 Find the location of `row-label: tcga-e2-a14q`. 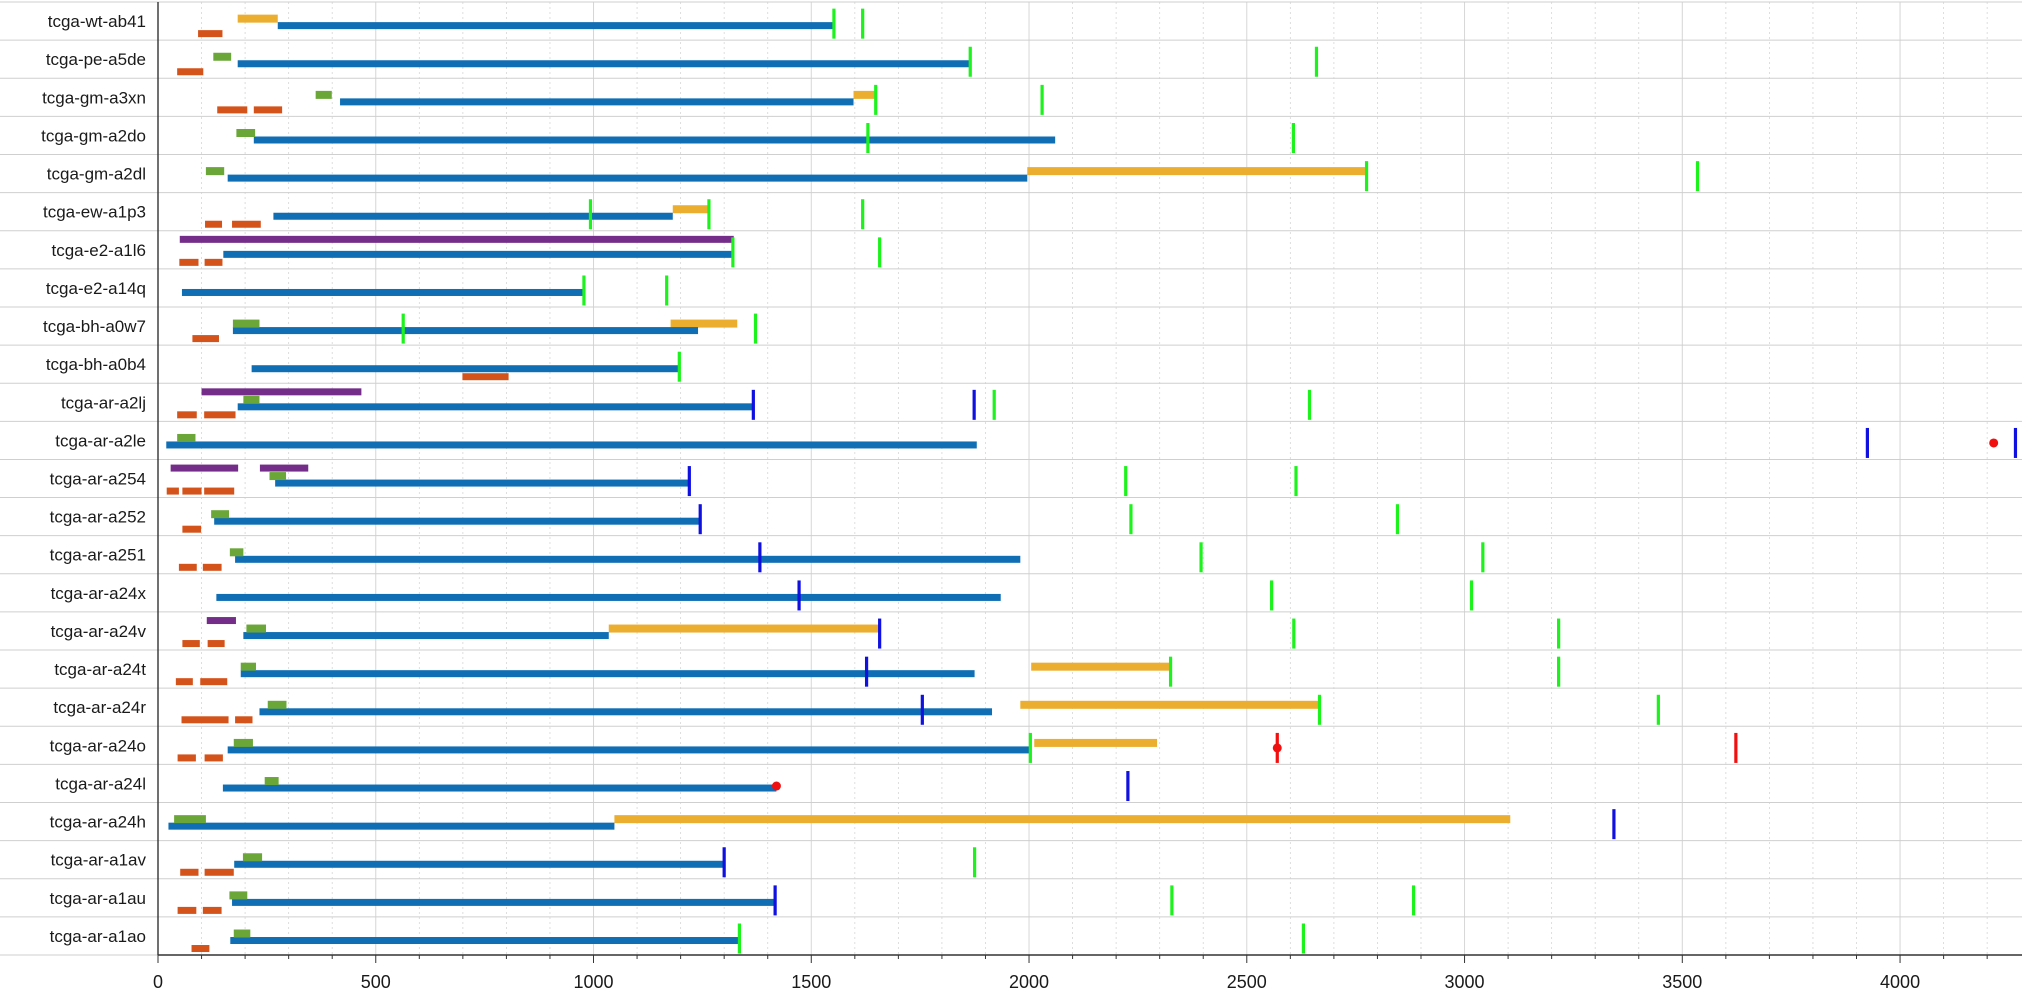

row-label: tcga-e2-a14q is located at coordinates (96, 288).